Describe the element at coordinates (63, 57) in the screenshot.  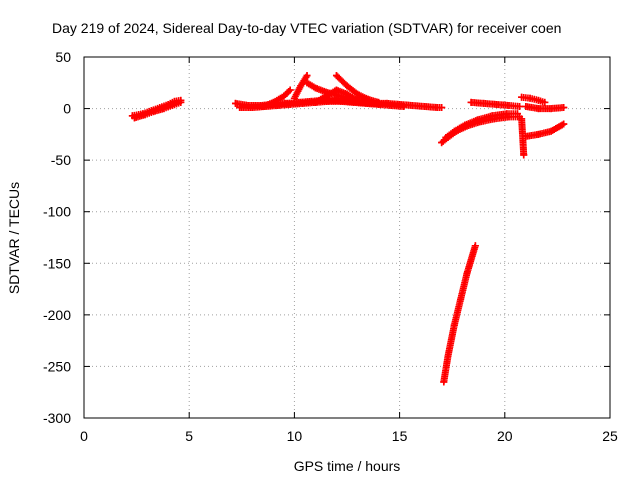
I see `y-tick-label: 50` at that location.